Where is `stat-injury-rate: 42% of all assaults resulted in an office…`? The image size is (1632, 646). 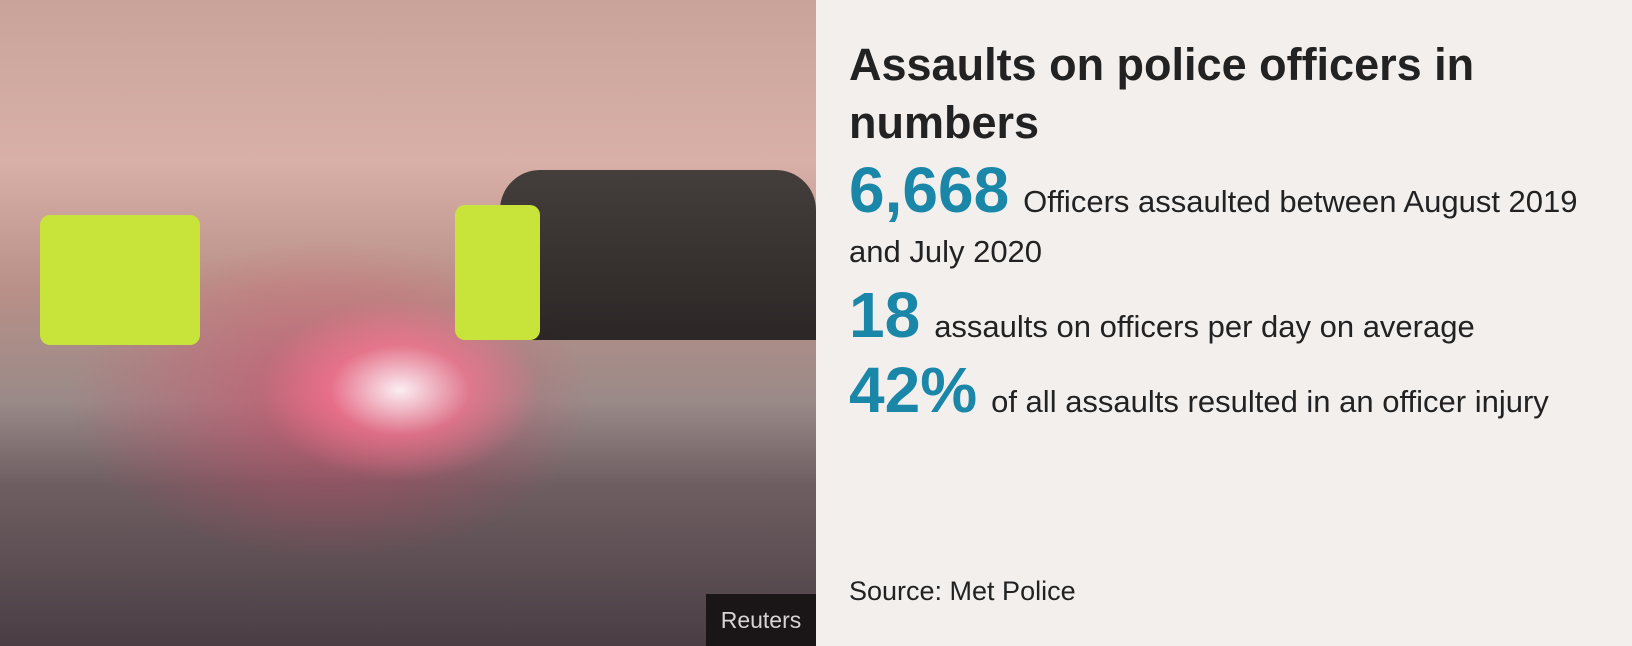
stat-injury-rate: 42% of all assaults resulted in an office… is located at coordinates (1229, 392).